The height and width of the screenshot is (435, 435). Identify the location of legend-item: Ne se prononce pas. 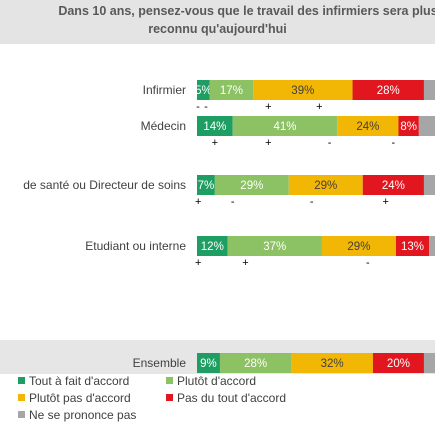
(77, 415).